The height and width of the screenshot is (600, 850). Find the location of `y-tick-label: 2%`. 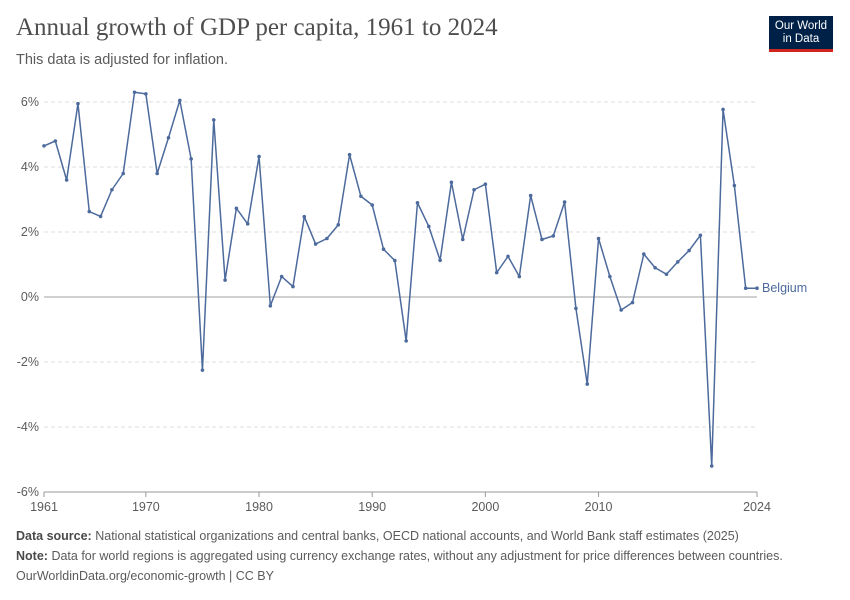

y-tick-label: 2% is located at coordinates (30, 232).